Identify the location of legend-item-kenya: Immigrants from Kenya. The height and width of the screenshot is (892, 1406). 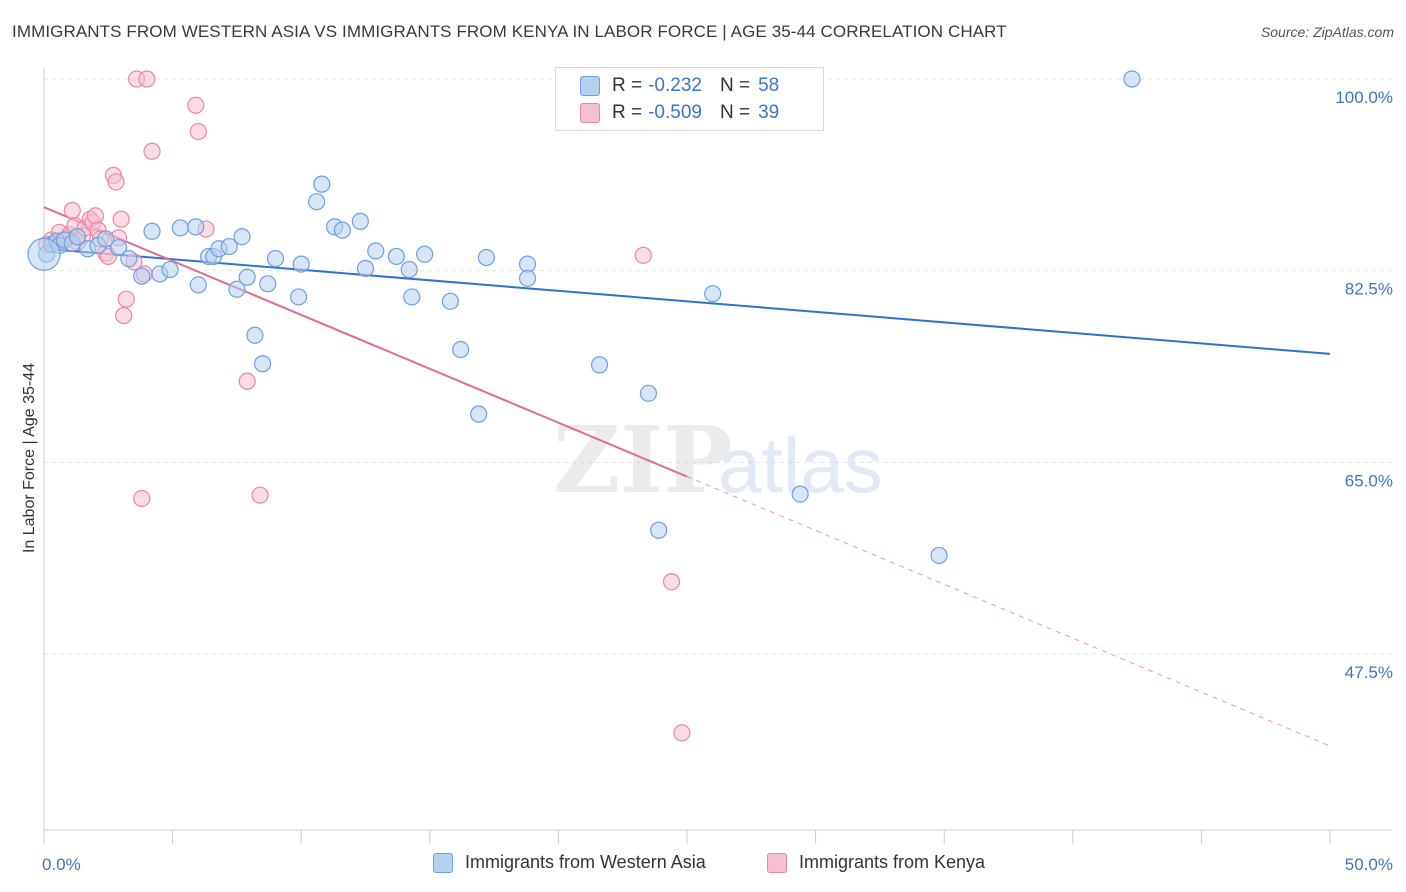
(876, 862).